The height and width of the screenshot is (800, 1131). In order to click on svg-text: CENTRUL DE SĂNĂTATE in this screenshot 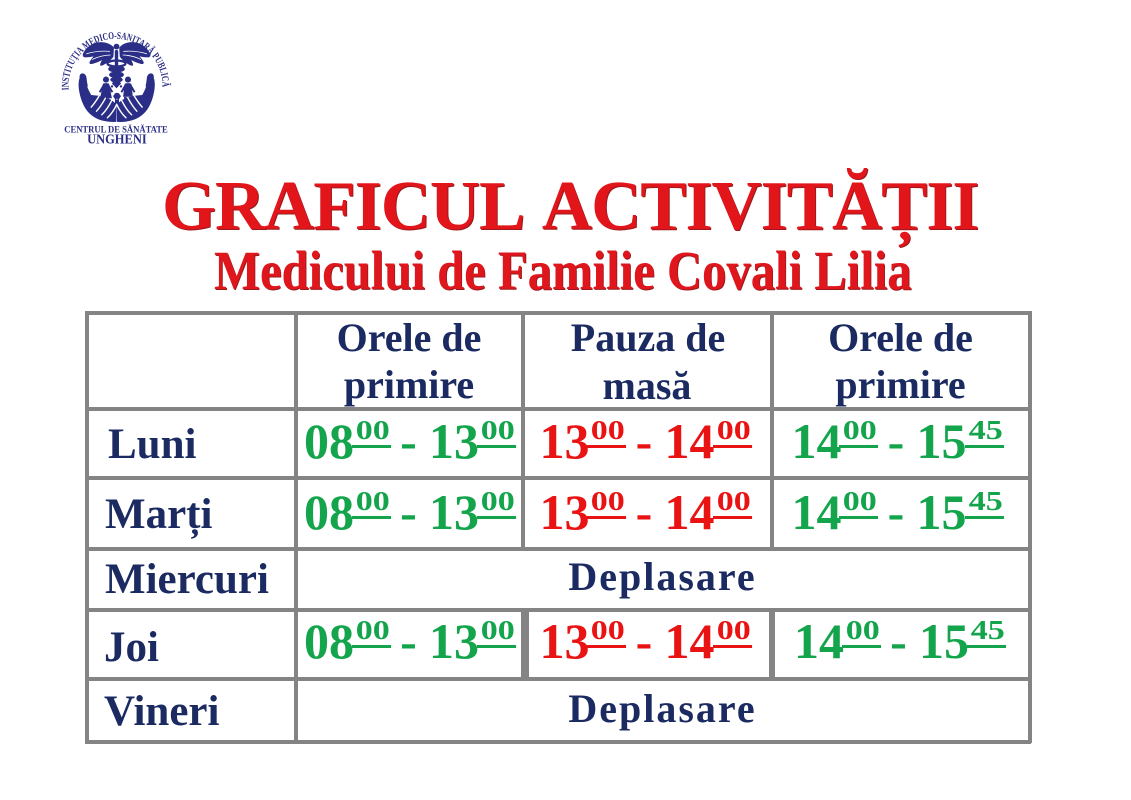, I will do `click(116, 130)`.